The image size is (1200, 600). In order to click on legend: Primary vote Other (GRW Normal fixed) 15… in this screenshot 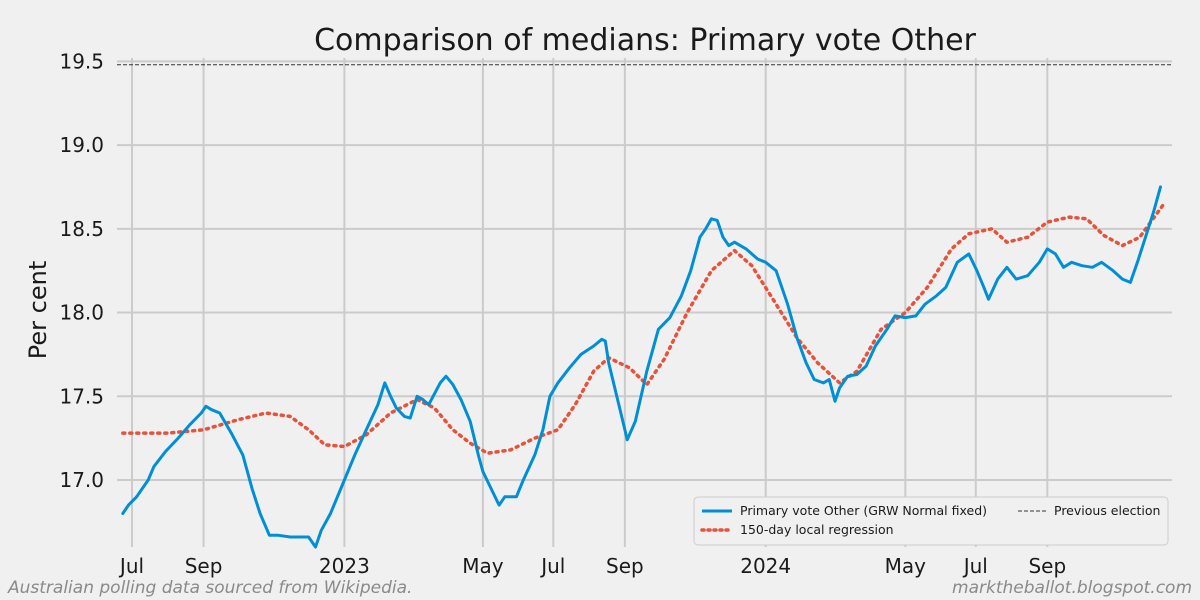, I will do `click(931, 521)`.